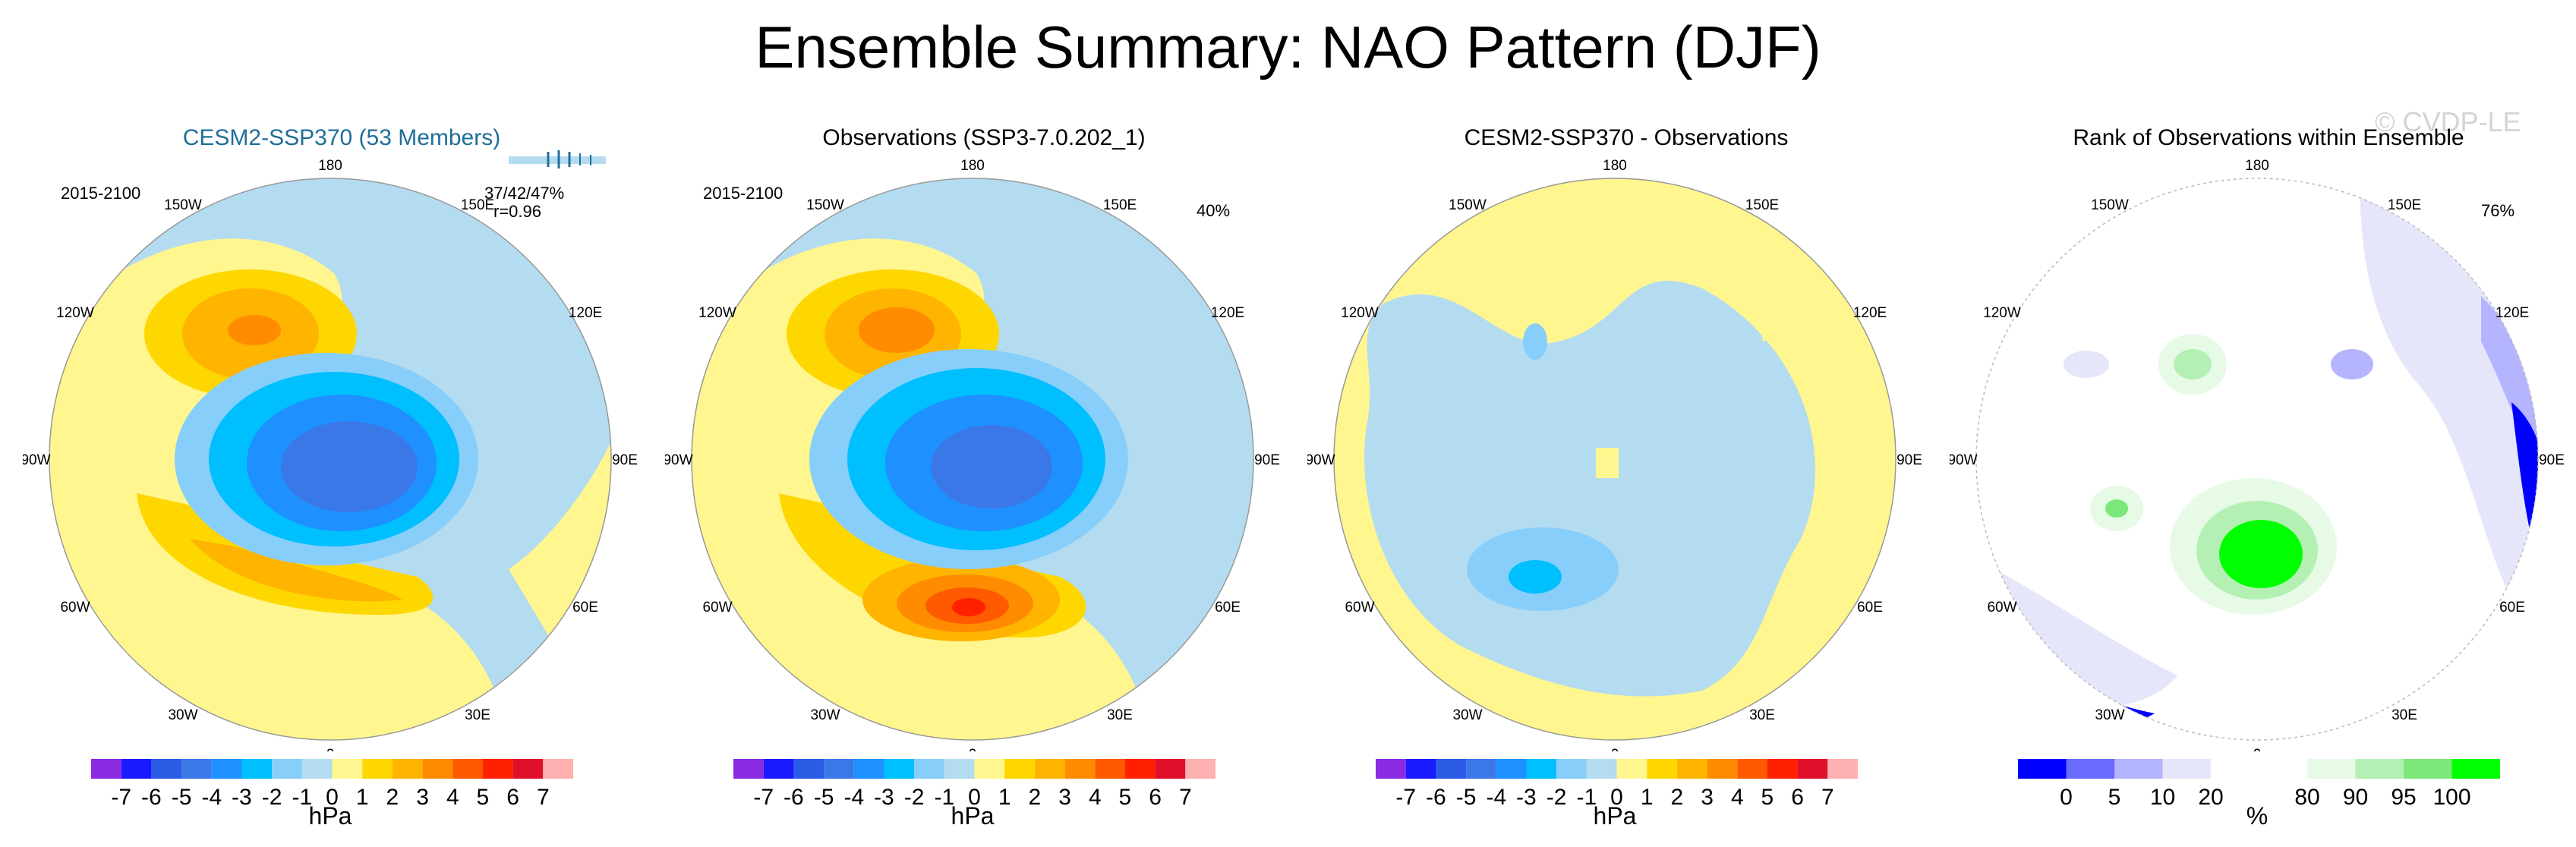 Image resolution: width=2576 pixels, height=847 pixels. I want to click on colorbar-tick-label: 0, so click(2066, 797).